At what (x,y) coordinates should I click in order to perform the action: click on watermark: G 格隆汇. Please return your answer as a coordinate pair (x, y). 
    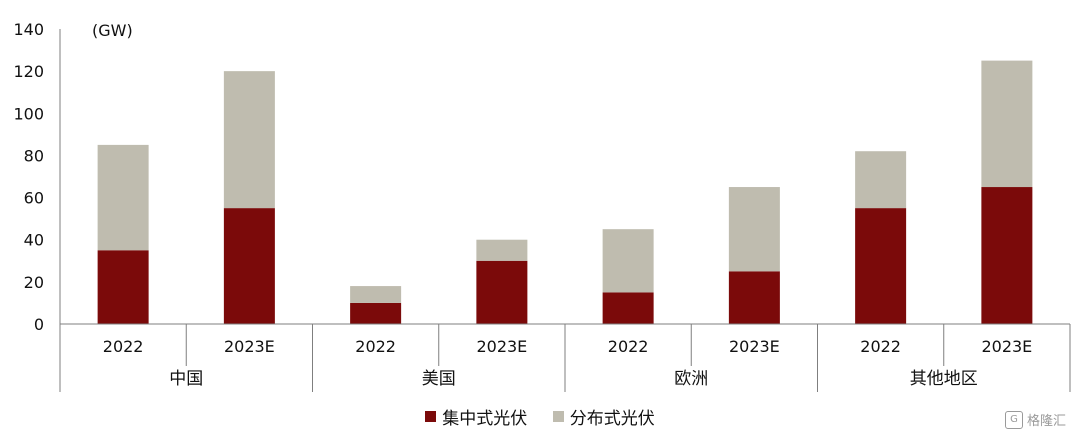
    Looking at the image, I should click on (1035, 419).